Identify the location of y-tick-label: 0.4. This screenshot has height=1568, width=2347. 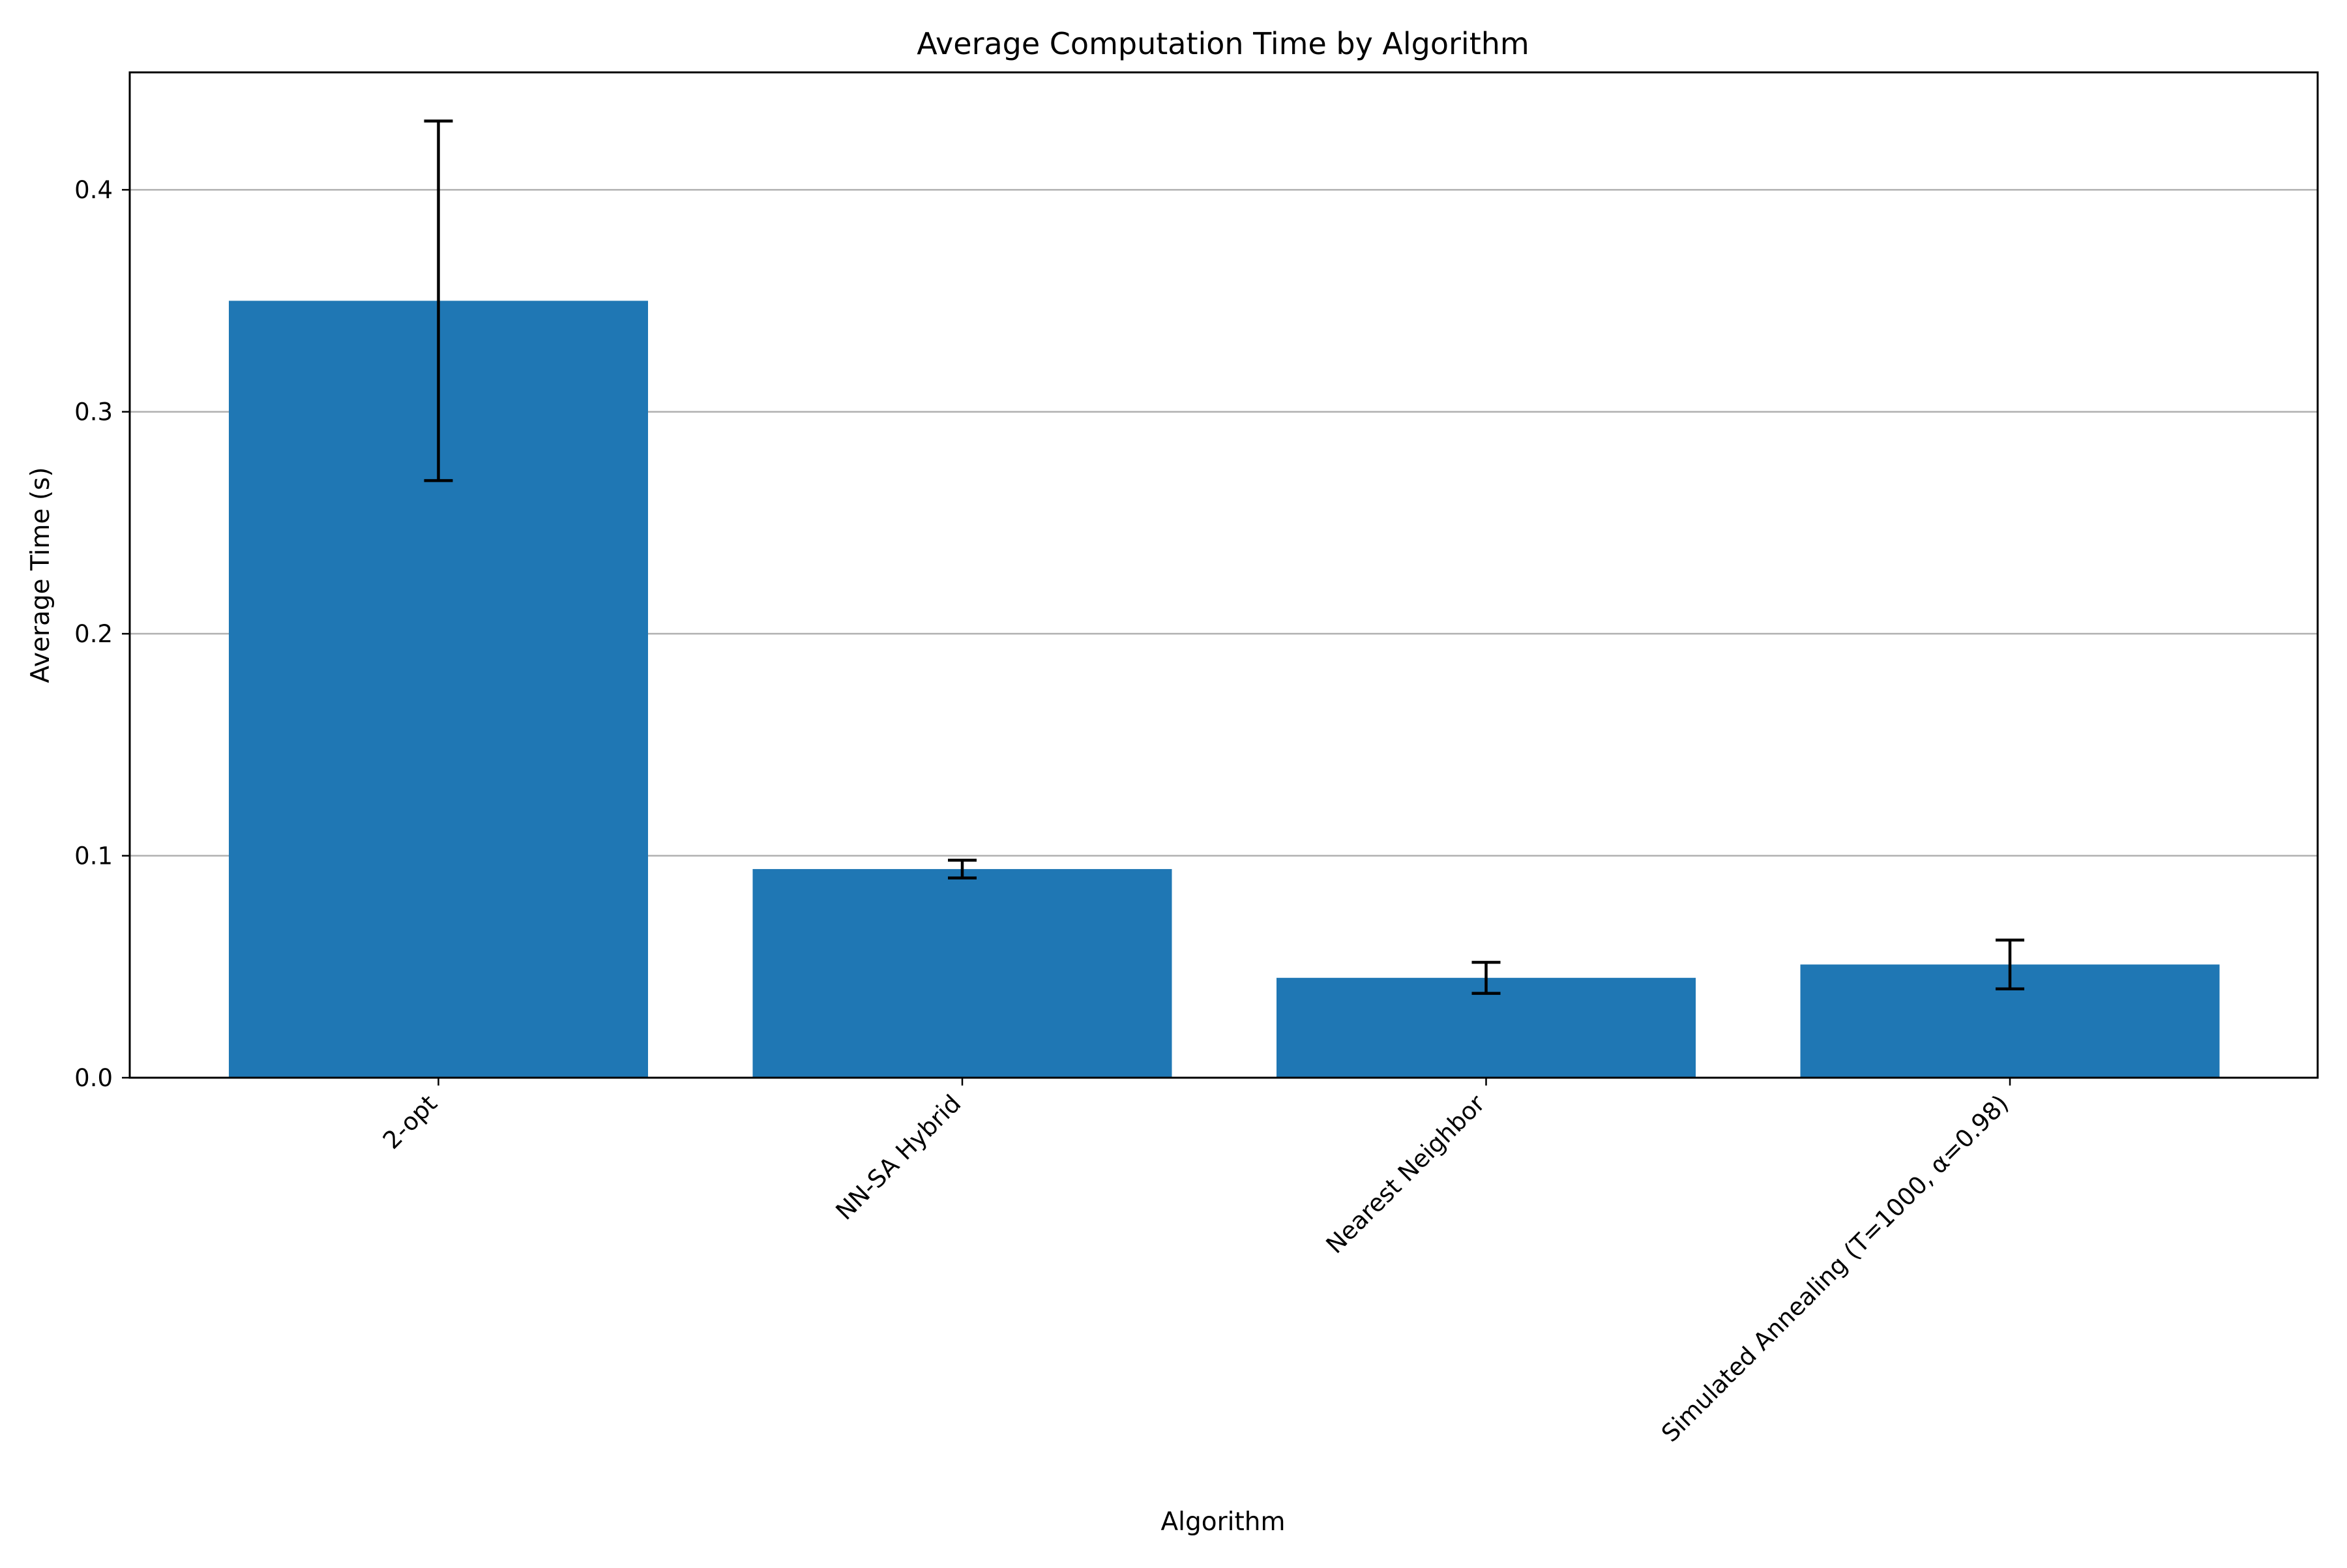
(94, 190).